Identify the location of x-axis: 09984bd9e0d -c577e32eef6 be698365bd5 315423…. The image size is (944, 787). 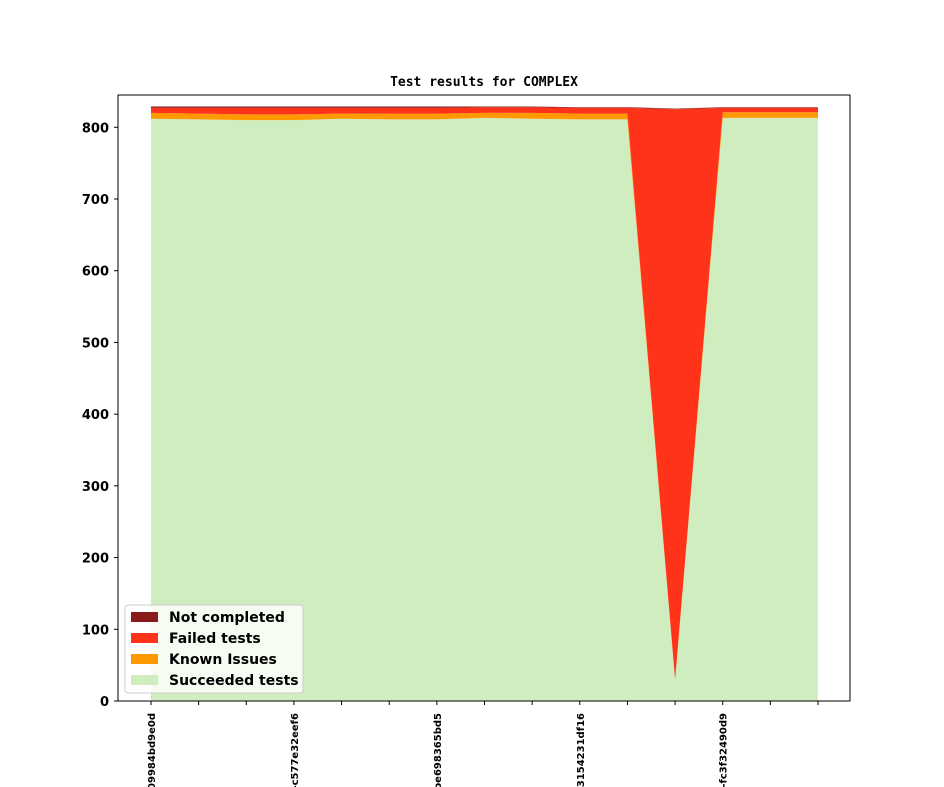
(483, 744).